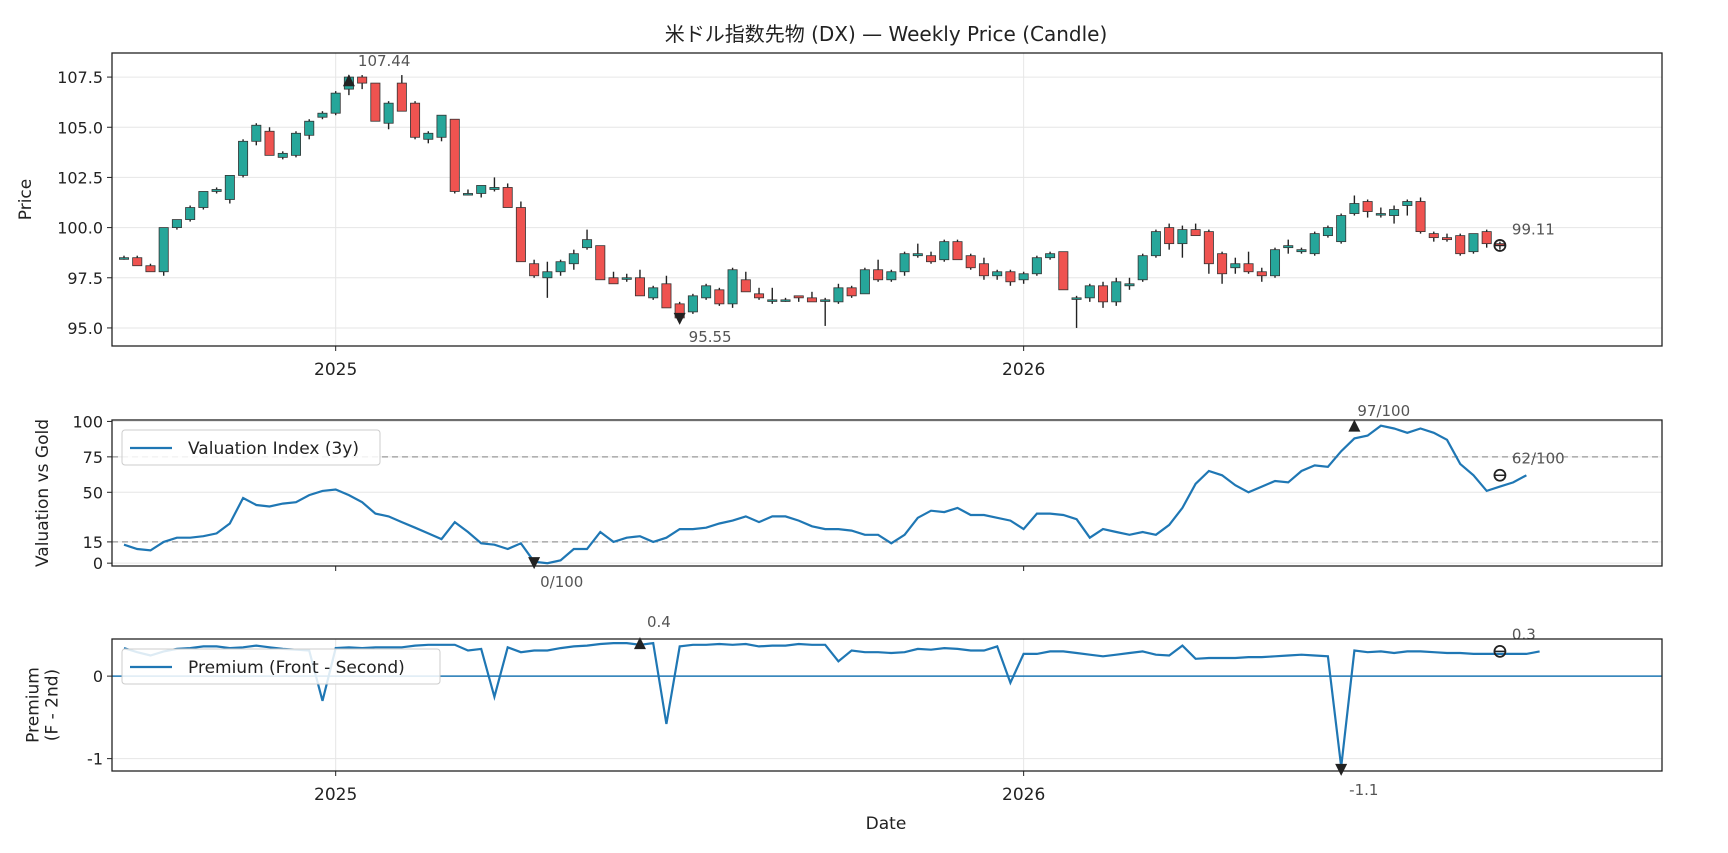 Image resolution: width=1728 pixels, height=853 pixels. I want to click on y-axis-label: Valuation vs Gold, so click(43, 493).